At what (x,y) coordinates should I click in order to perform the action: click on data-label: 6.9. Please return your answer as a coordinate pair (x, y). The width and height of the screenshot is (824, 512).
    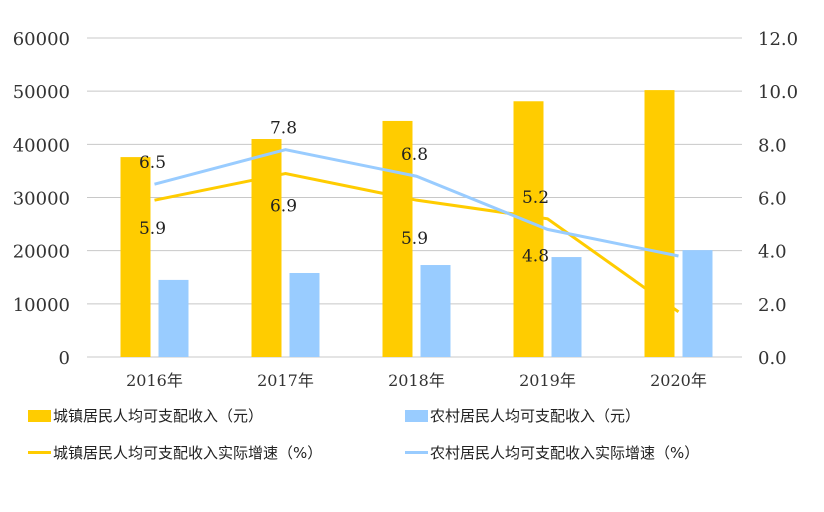
    Looking at the image, I should click on (283, 207).